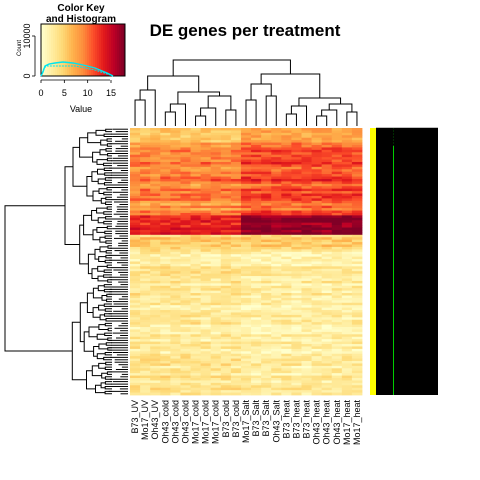 The image size is (480, 480). I want to click on column-dendrogram, so click(246, 92).